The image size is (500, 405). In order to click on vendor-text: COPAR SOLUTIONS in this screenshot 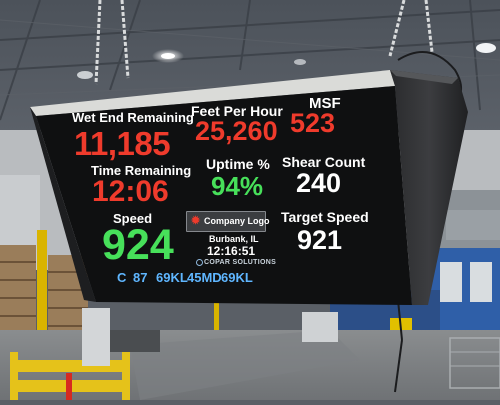, I will do `click(240, 262)`.